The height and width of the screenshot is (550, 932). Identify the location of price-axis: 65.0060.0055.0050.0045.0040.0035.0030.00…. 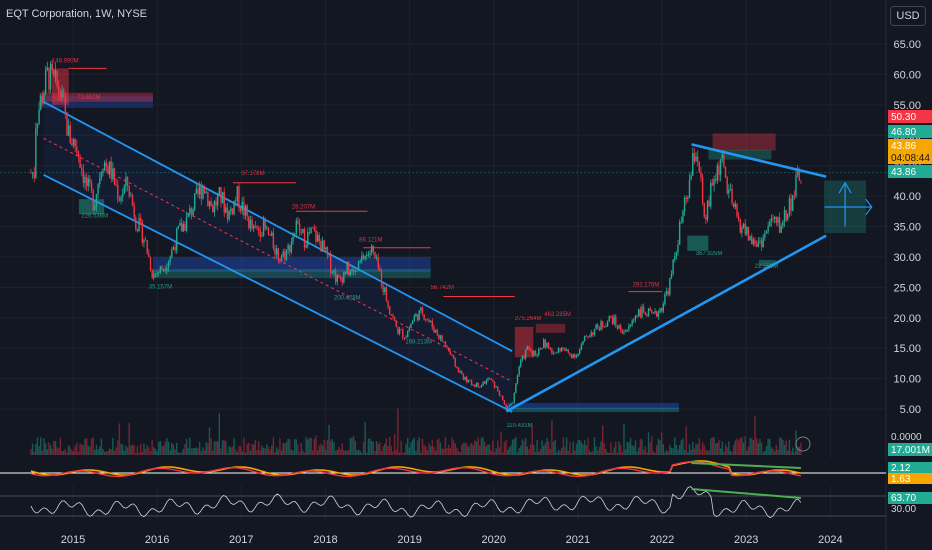
(907, 227).